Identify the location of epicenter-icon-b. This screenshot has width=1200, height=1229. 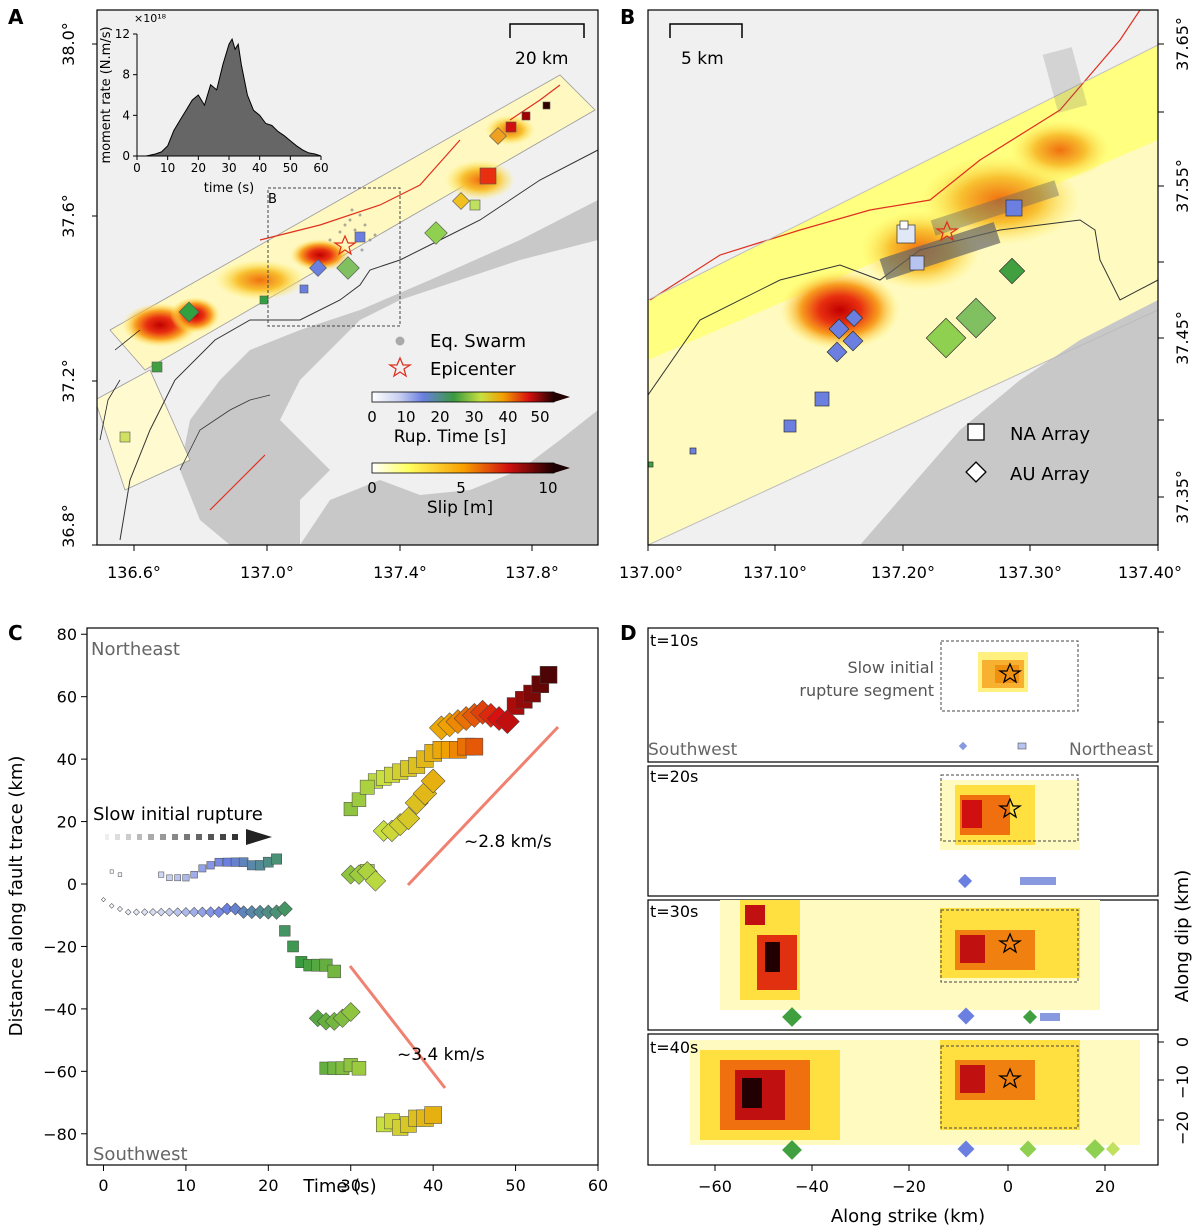
(947, 231).